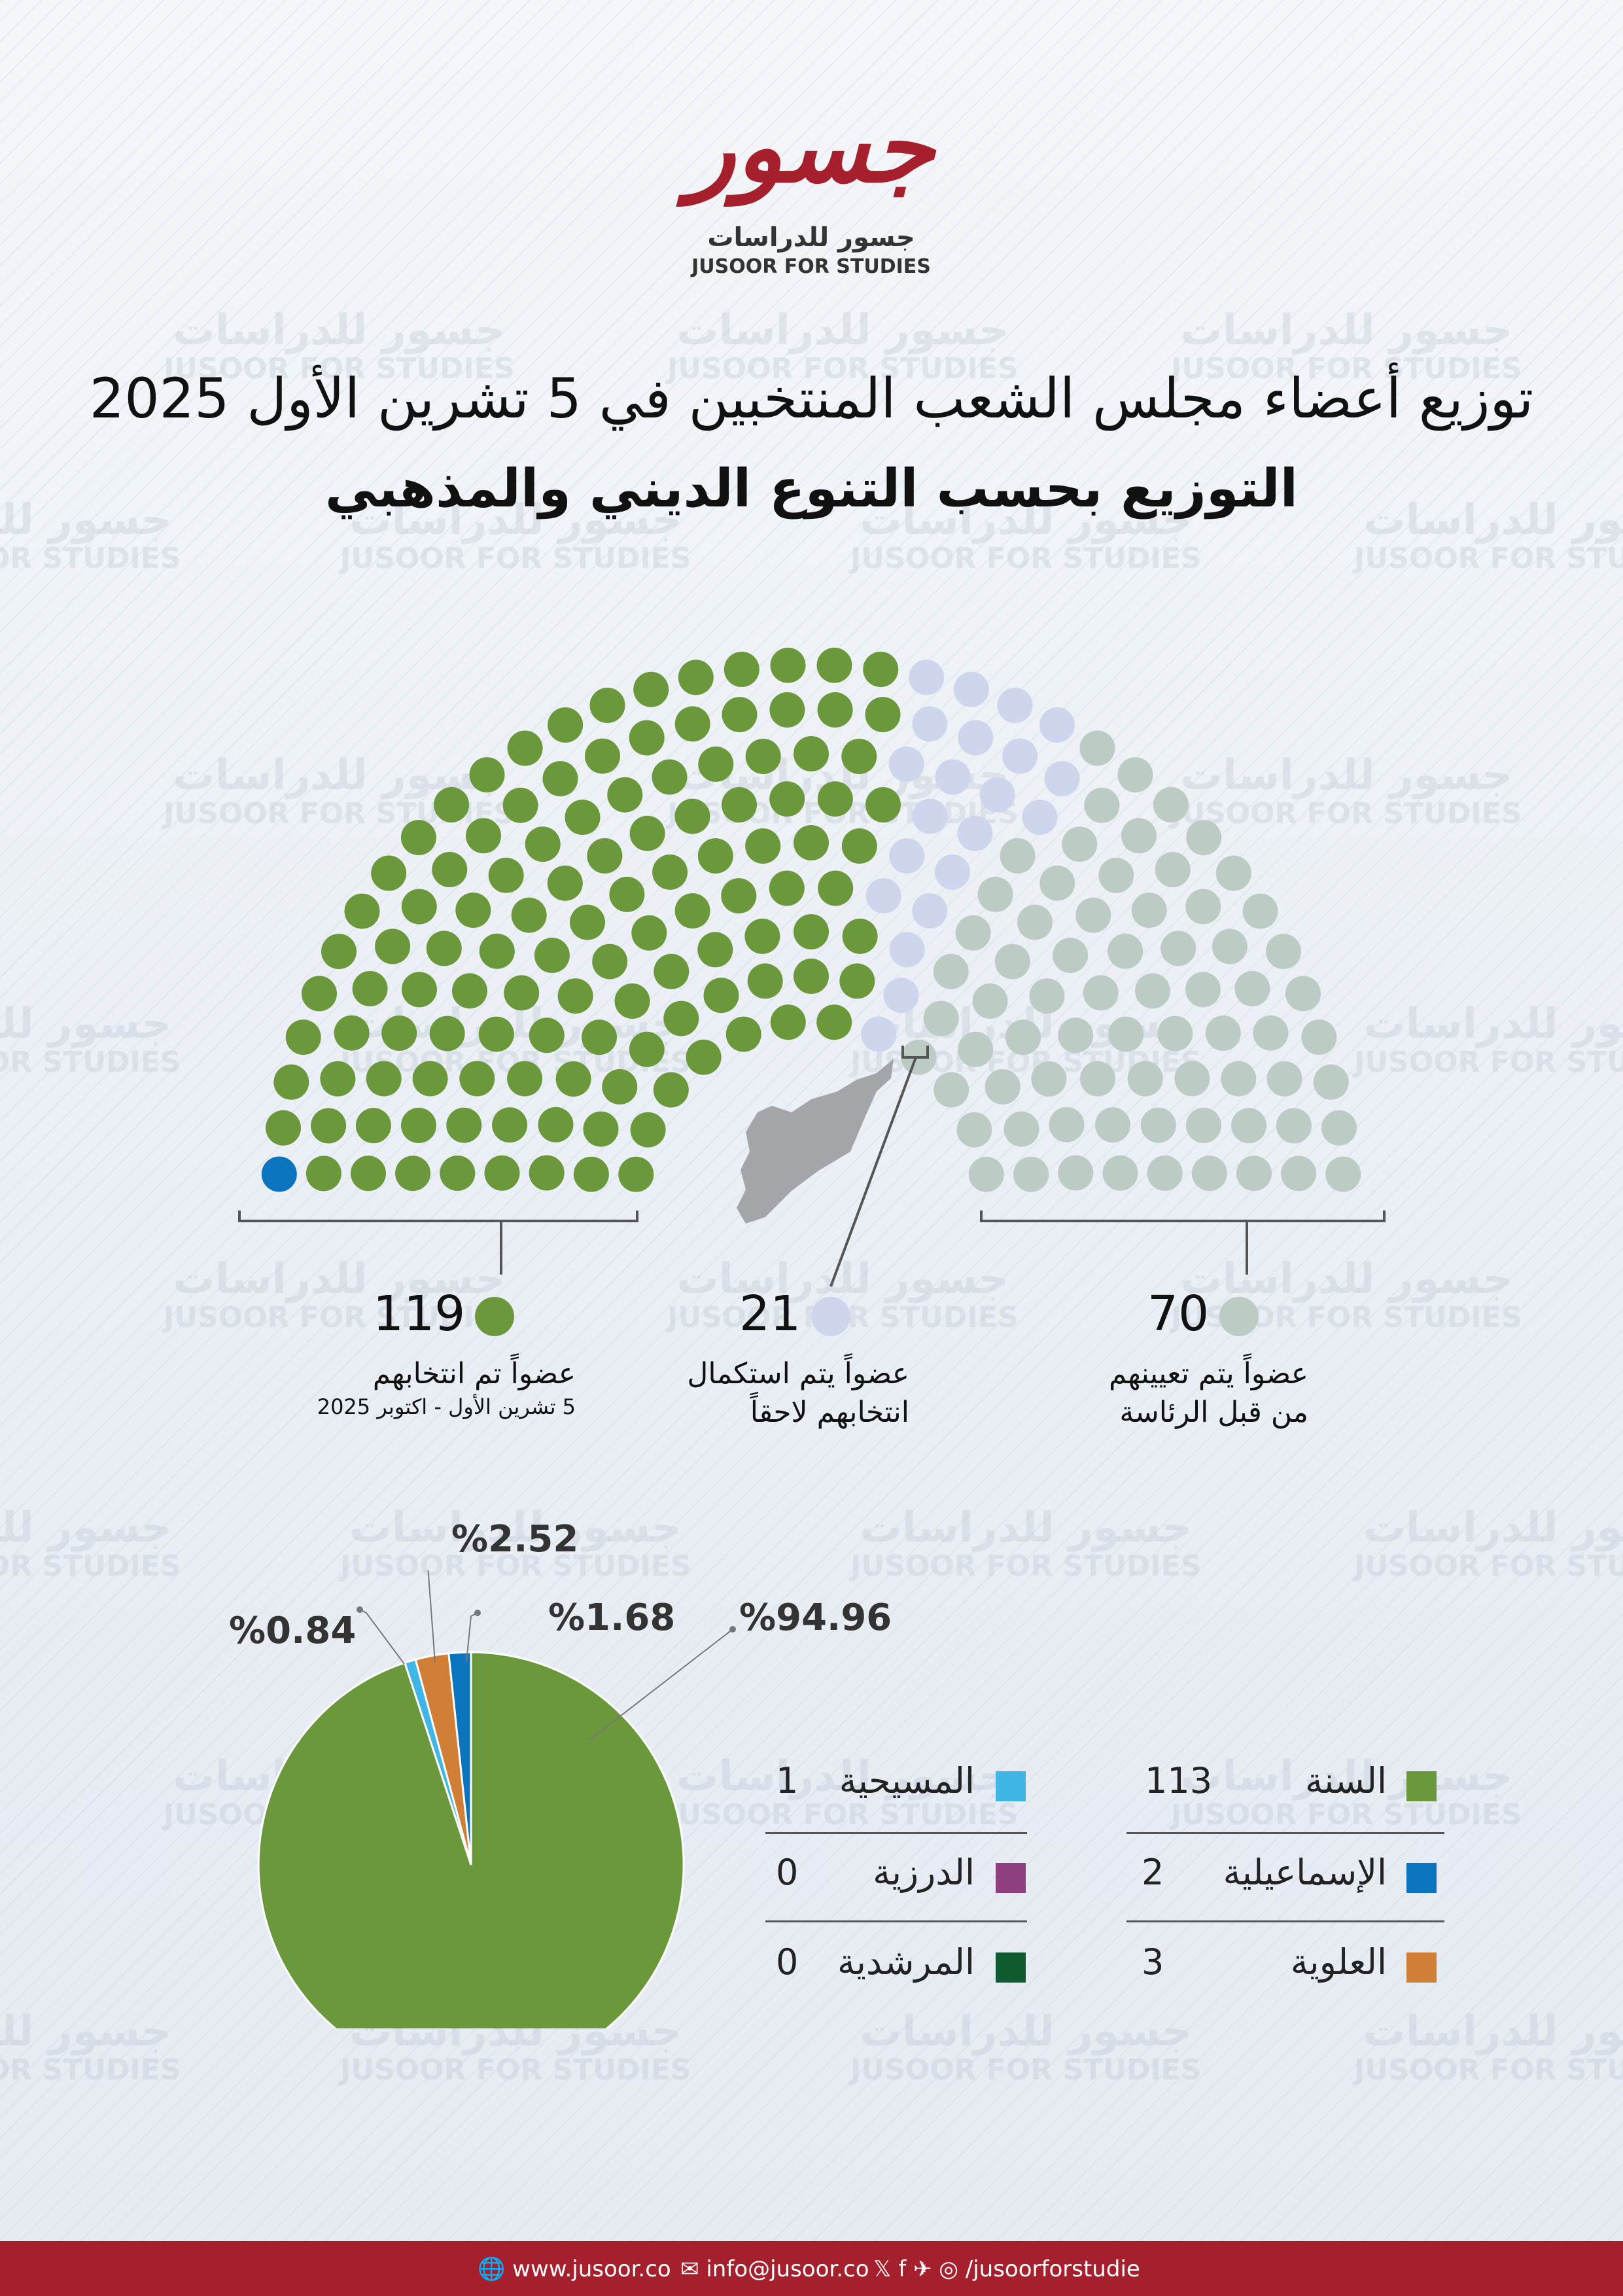 The width and height of the screenshot is (1623, 2296). Describe the element at coordinates (495, 1316) in the screenshot. I see `elected-dot` at that location.